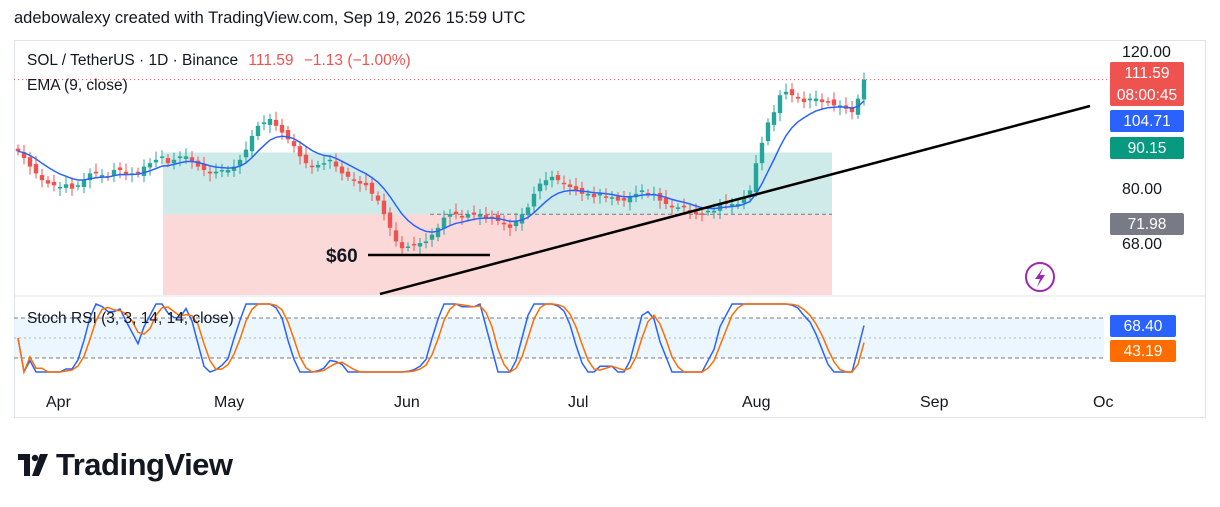 The height and width of the screenshot is (507, 1220). What do you see at coordinates (1147, 148) in the screenshot?
I see `price-tag` at bounding box center [1147, 148].